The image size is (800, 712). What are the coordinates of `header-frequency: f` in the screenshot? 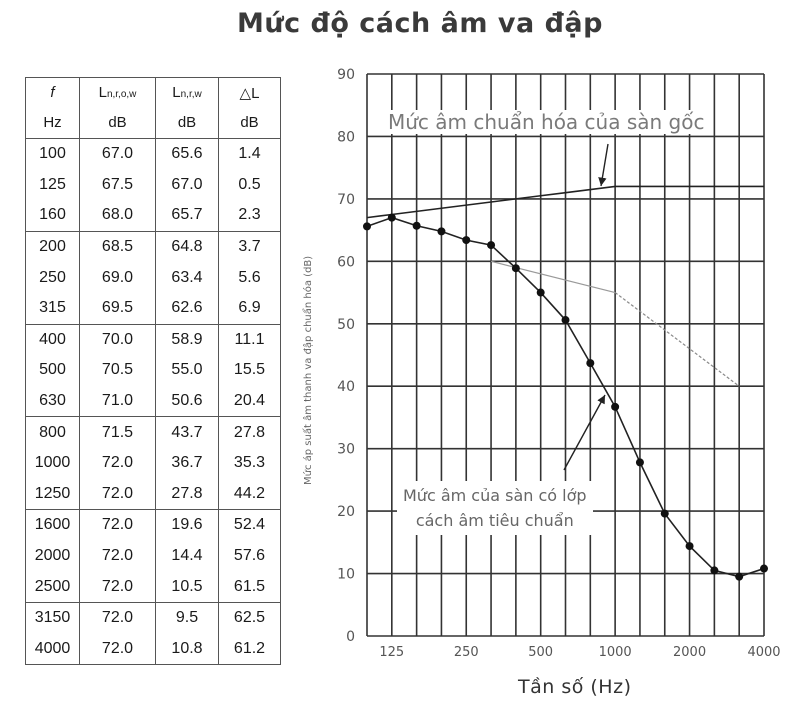 It's located at (52, 92).